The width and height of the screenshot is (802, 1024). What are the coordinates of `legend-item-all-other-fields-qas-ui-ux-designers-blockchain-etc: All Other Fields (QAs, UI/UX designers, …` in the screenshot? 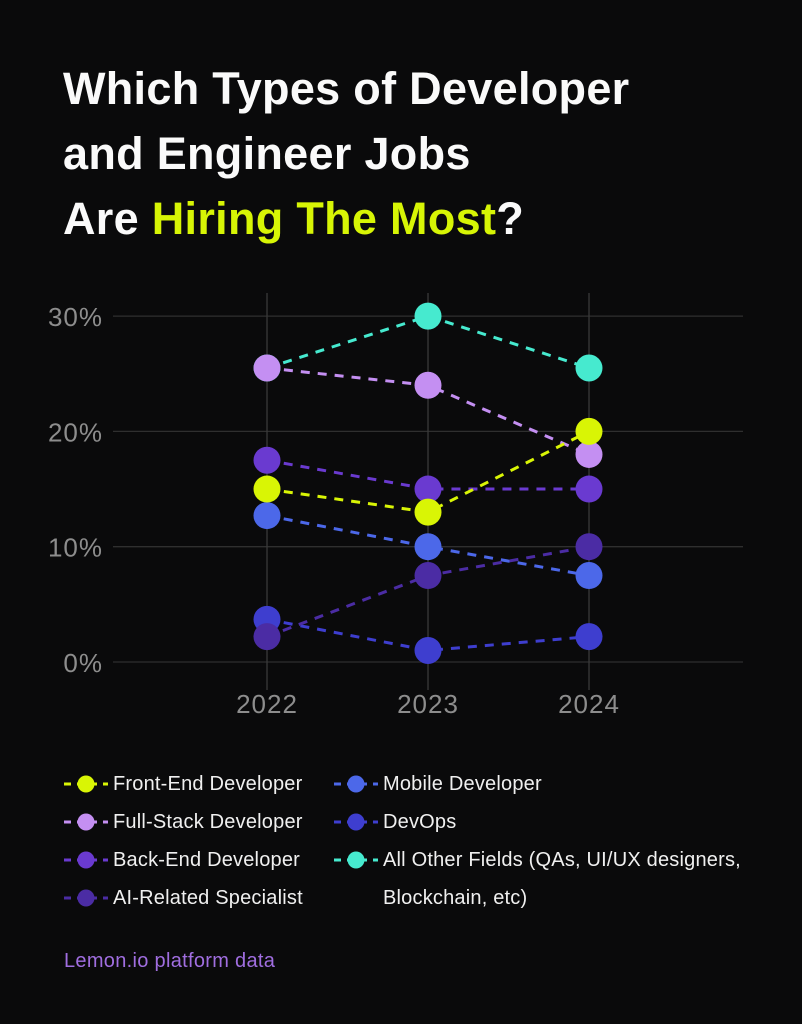 It's located at (563, 879).